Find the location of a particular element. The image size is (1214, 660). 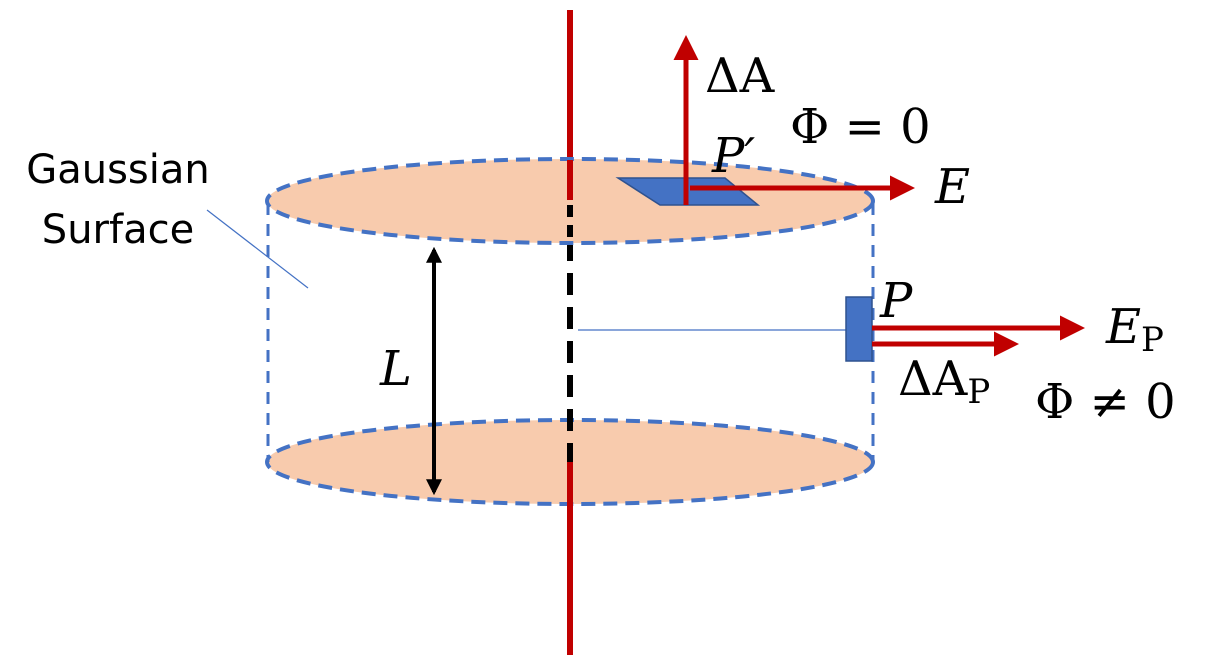

field-side-subscript: P is located at coordinates (1152, 340).